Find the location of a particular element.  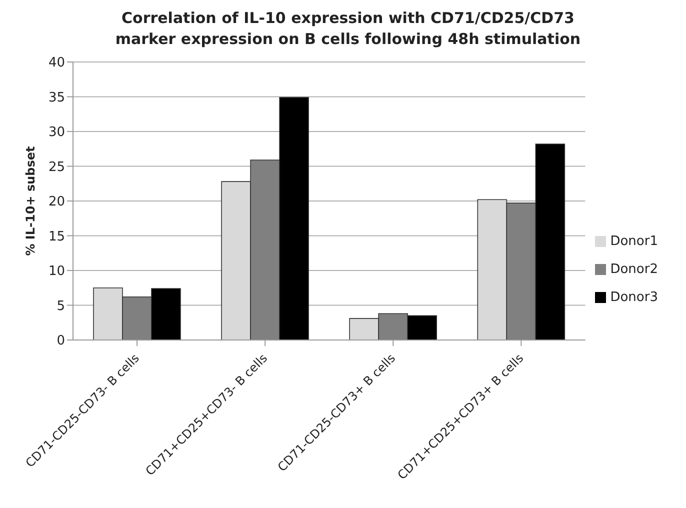

y-tick-label: 15 is located at coordinates (56, 236).